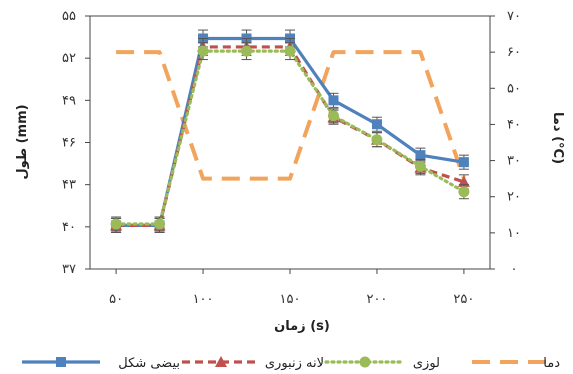 The height and width of the screenshot is (374, 573). What do you see at coordinates (505, 143) in the screenshot?
I see `right-axis-ticks: ۰ ۱۰ ۲۰ ۳۰ ۴۰ ۵۰ ۶۰ ۷۰` at bounding box center [505, 143].